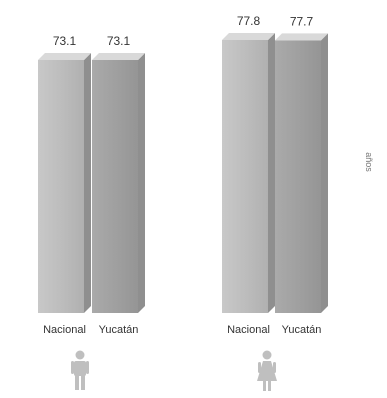 The width and height of the screenshot is (387, 398). Describe the element at coordinates (174, 370) in the screenshot. I see `icons-layer` at that location.